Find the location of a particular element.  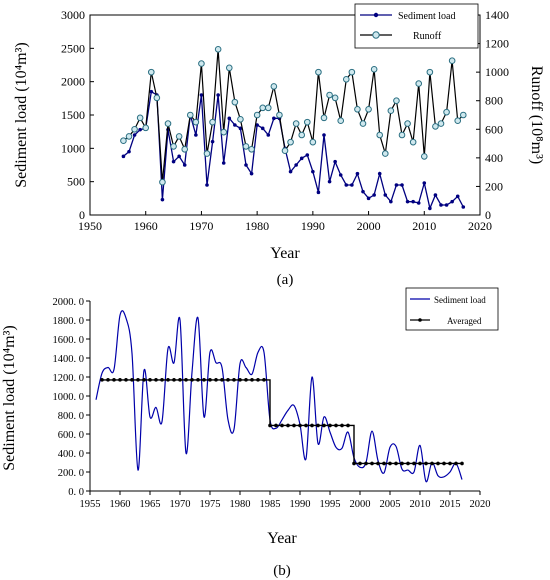

y-tick-label: 0. 0 is located at coordinates (76, 492).